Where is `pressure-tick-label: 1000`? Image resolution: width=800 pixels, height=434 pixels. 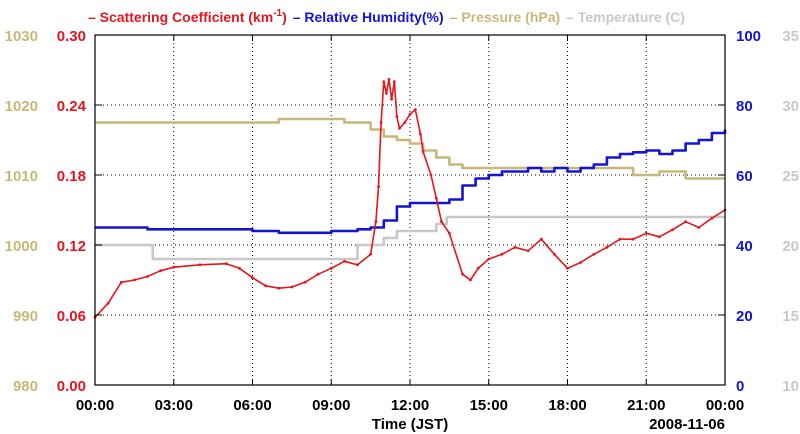
pressure-tick-label: 1000 is located at coordinates (21, 246).